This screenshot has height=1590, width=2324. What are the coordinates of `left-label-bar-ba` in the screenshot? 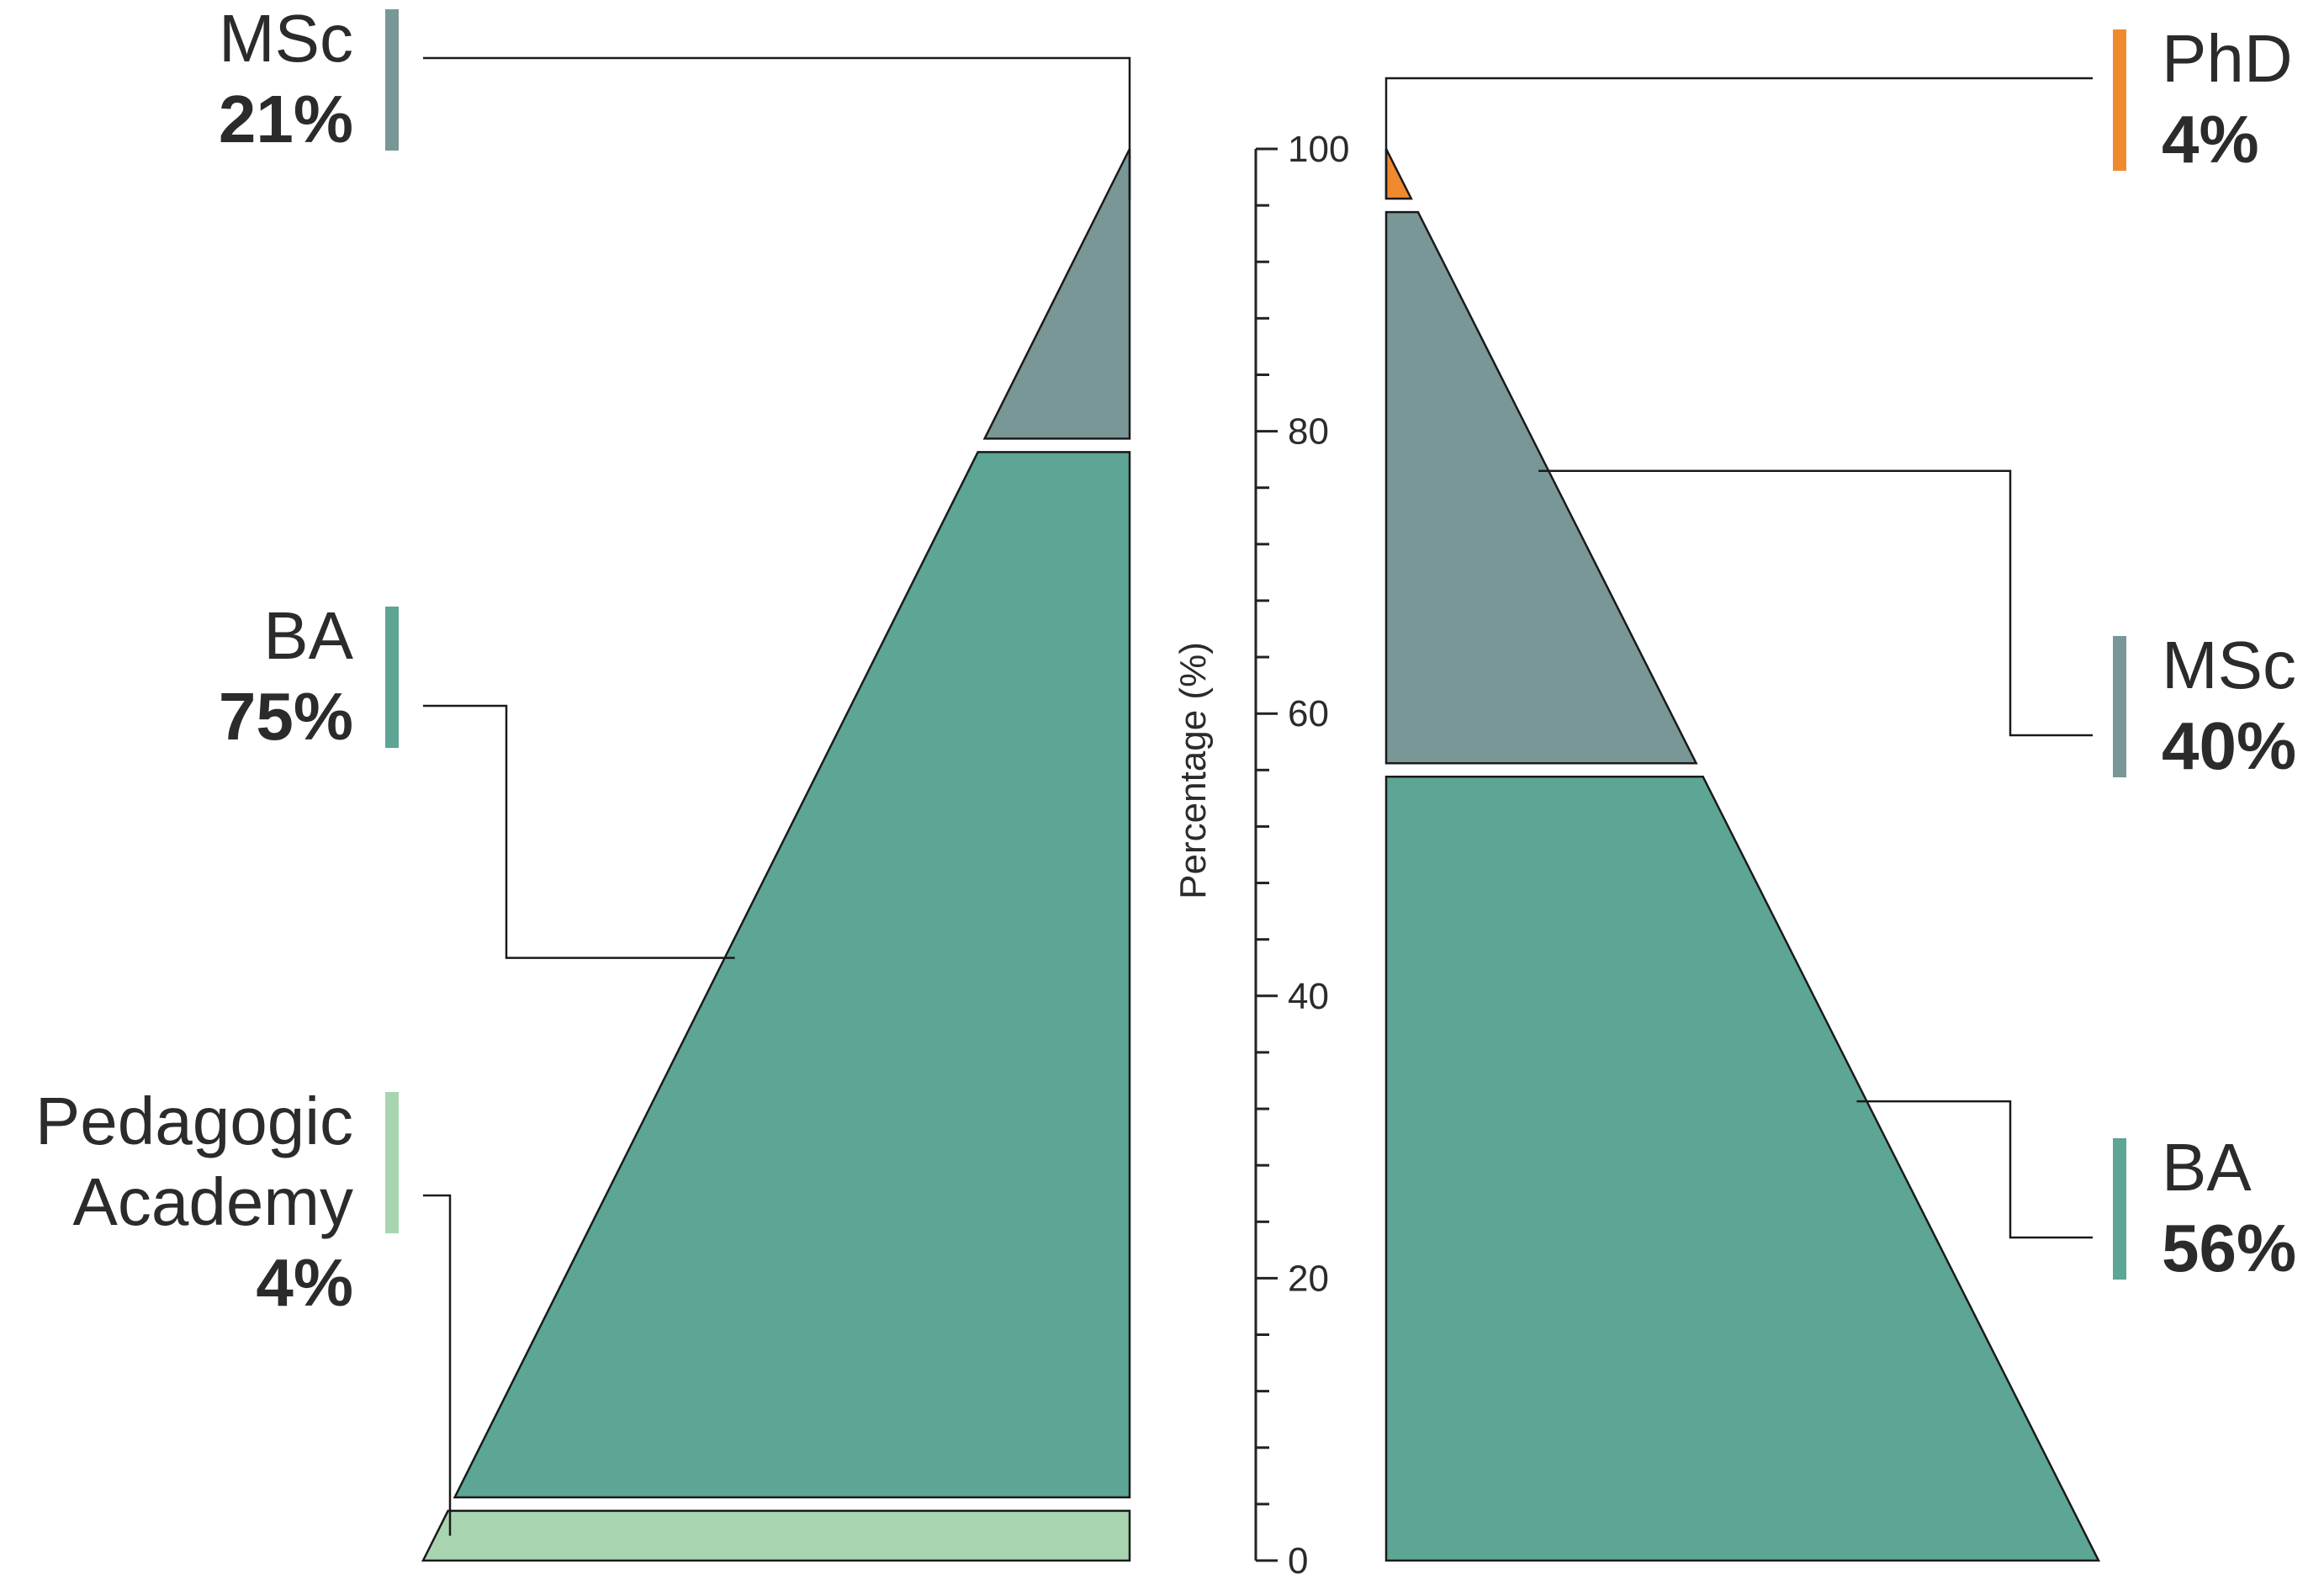 It's located at (392, 677).